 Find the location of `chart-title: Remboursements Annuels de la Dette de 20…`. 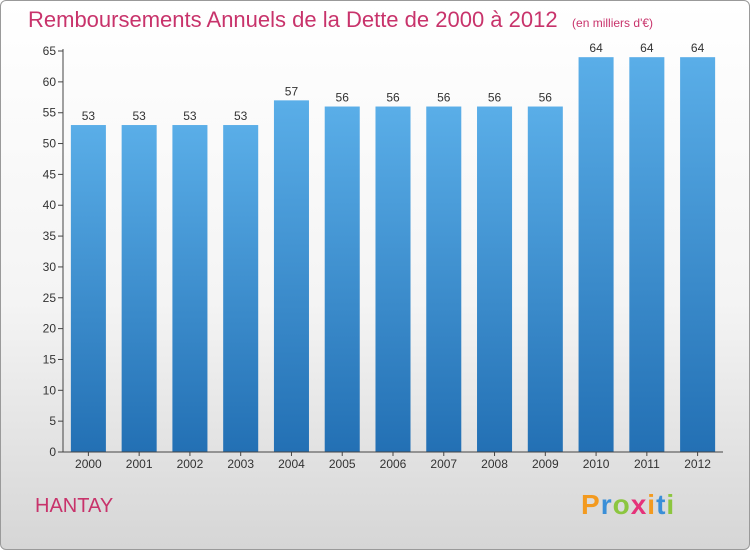

chart-title: Remboursements Annuels de la Dette de 20… is located at coordinates (293, 19).